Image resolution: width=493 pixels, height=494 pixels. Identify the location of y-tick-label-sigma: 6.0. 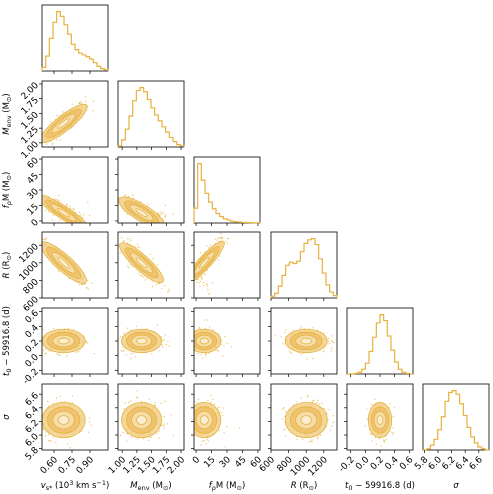
(32, 440).